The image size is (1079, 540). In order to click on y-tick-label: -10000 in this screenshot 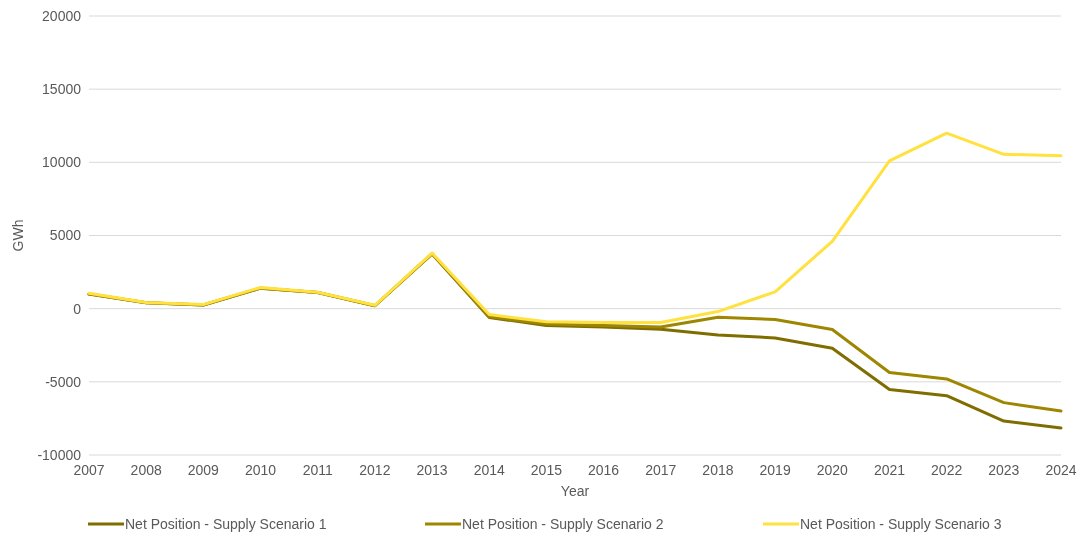, I will do `click(59, 454)`.